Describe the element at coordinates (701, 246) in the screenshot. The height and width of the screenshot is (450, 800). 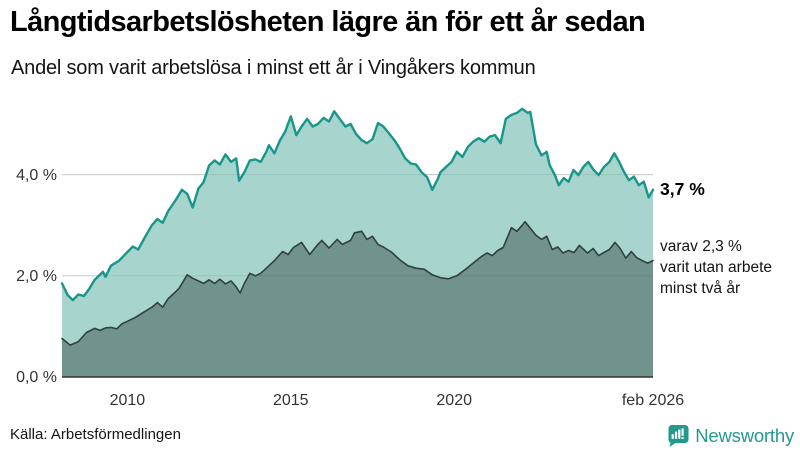
I see `annotation-line: varav 2,3 %` at that location.